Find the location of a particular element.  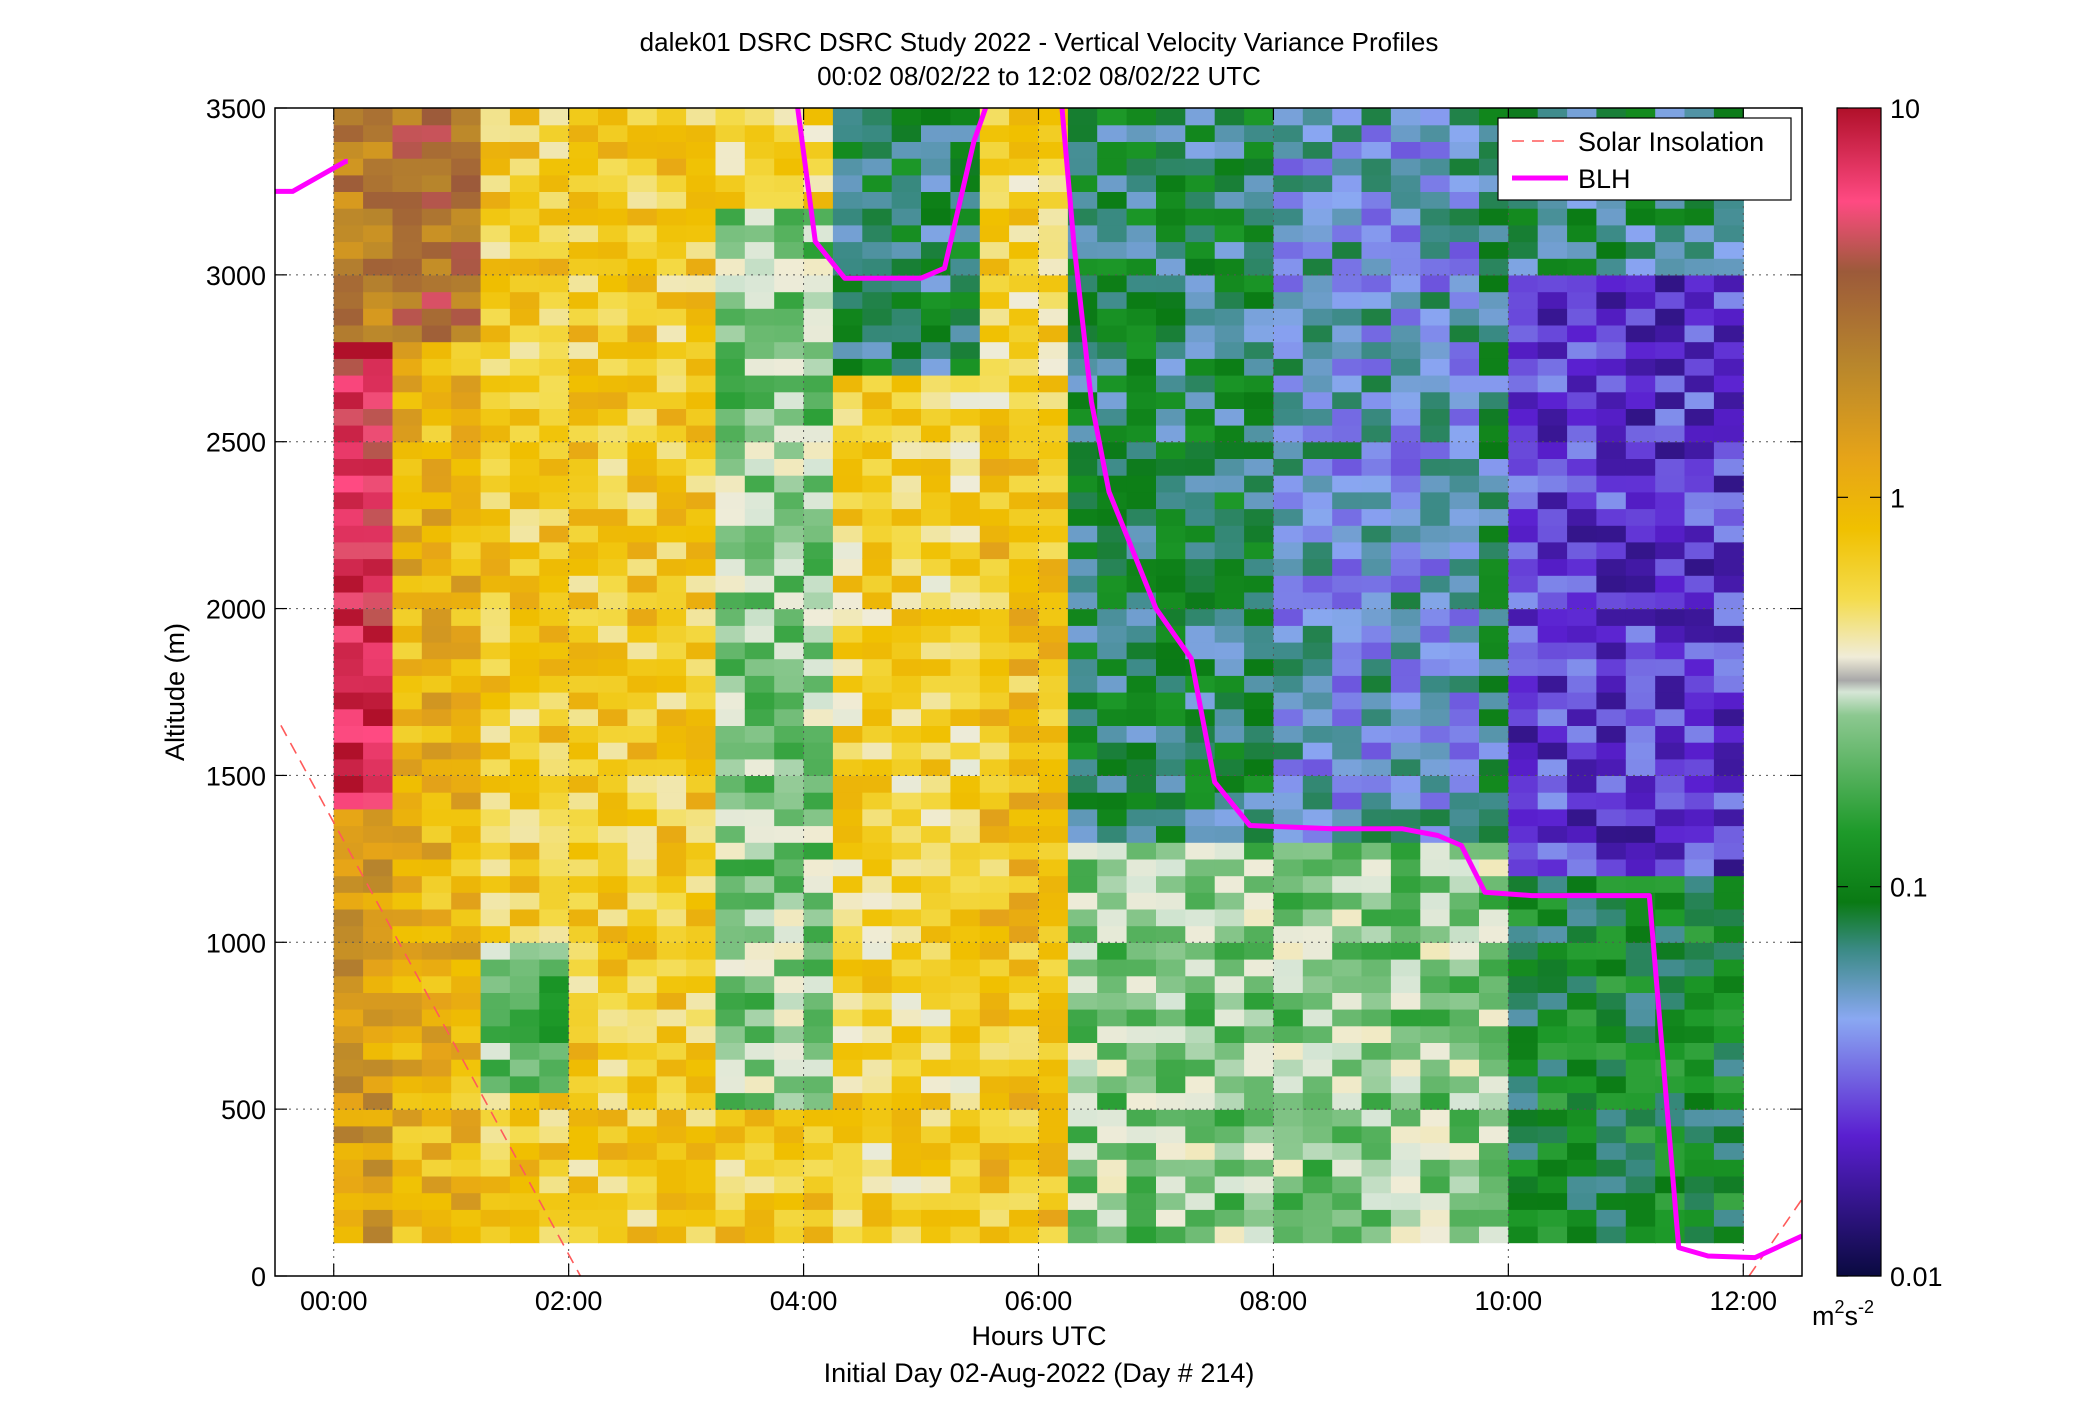

x-tick-label: 08:00 is located at coordinates (1274, 1301).